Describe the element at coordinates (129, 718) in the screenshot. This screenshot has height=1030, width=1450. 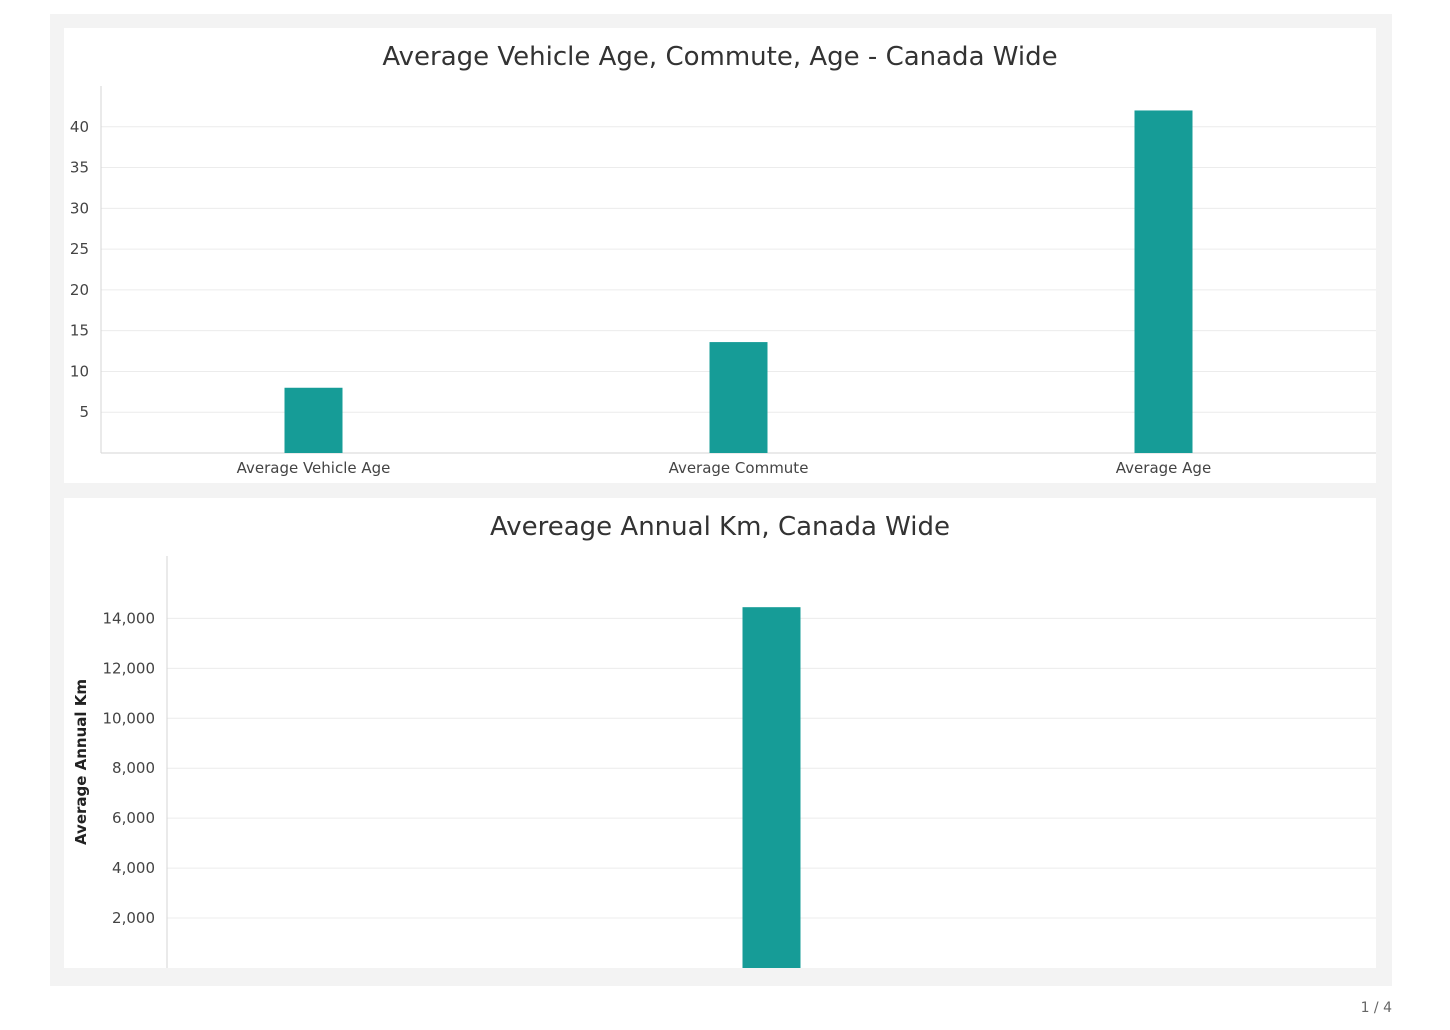
I see `y-tick-label: 10,000` at that location.